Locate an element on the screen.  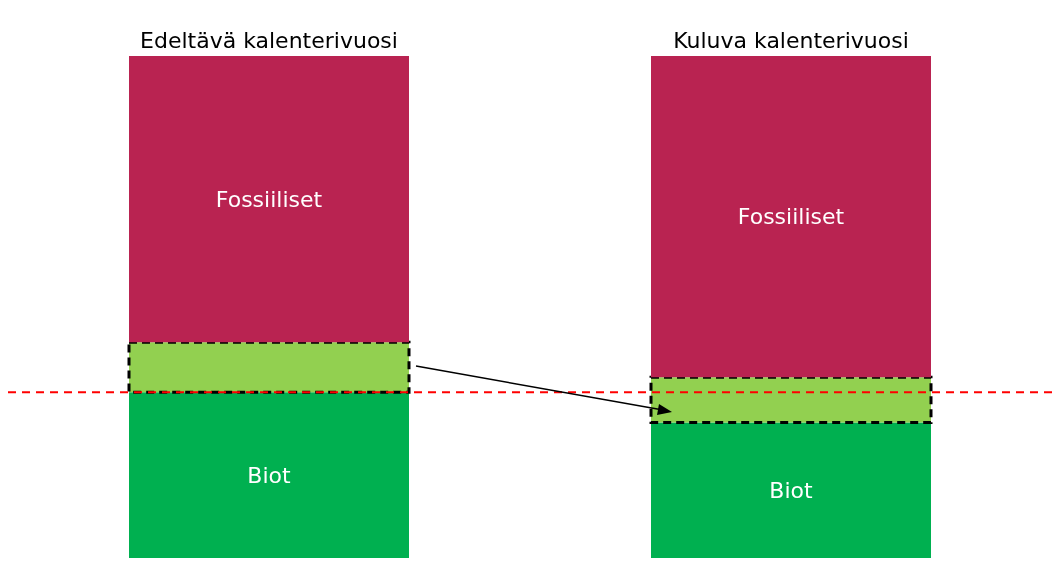
series-label: Biot is located at coordinates (791, 491).